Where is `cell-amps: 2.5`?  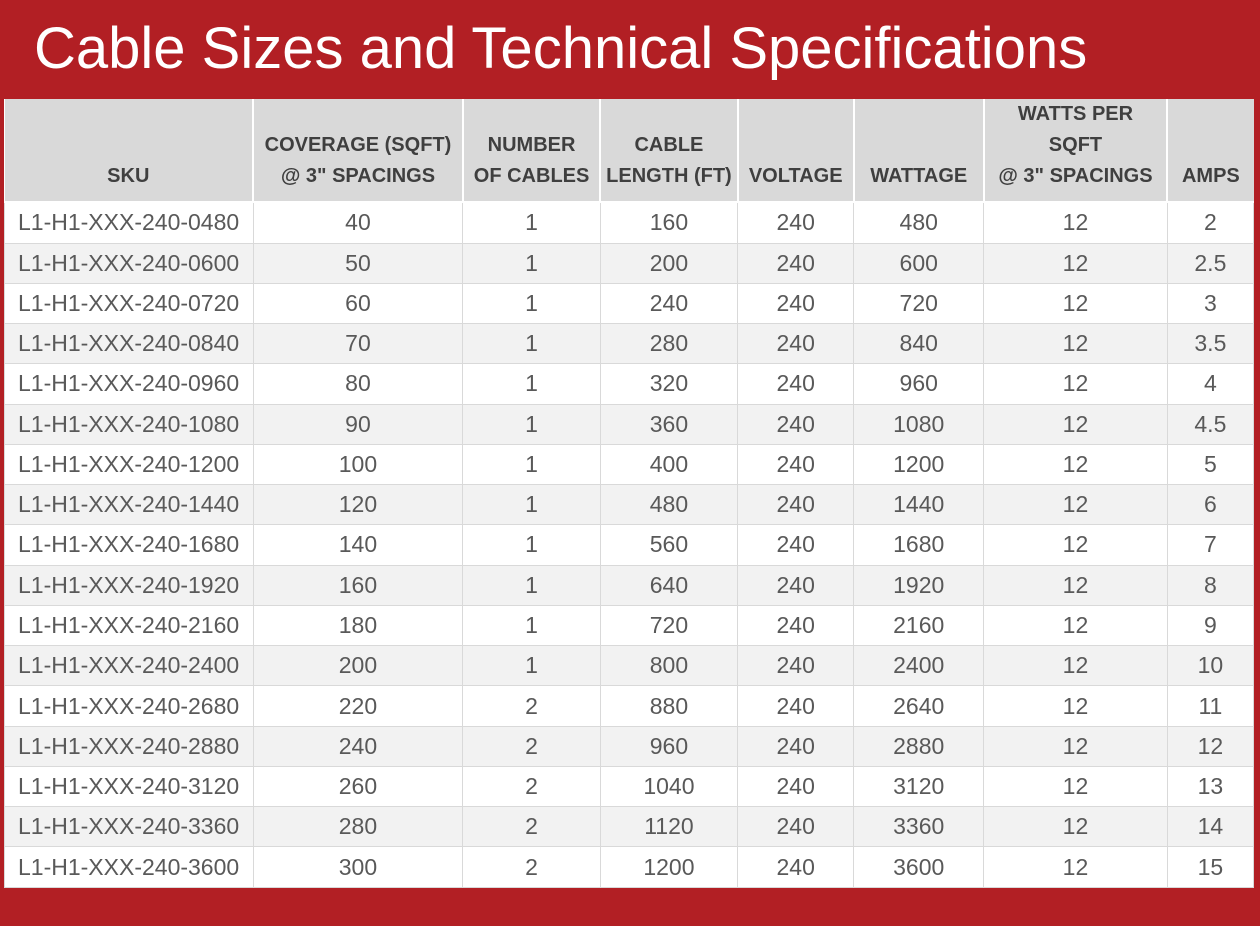
cell-amps: 2.5 is located at coordinates (1210, 263).